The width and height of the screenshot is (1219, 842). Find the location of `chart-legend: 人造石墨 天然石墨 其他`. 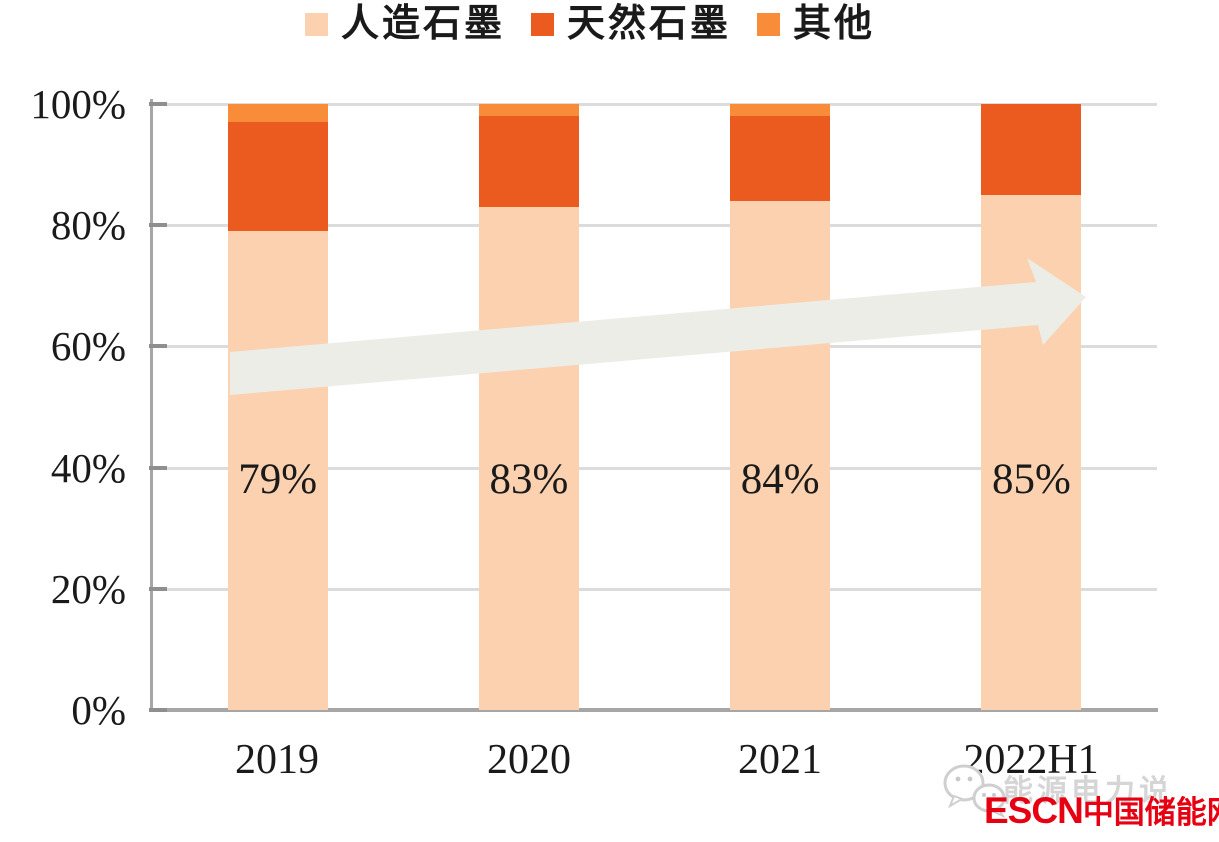

chart-legend: 人造石墨 天然石墨 其他 is located at coordinates (590, 24).